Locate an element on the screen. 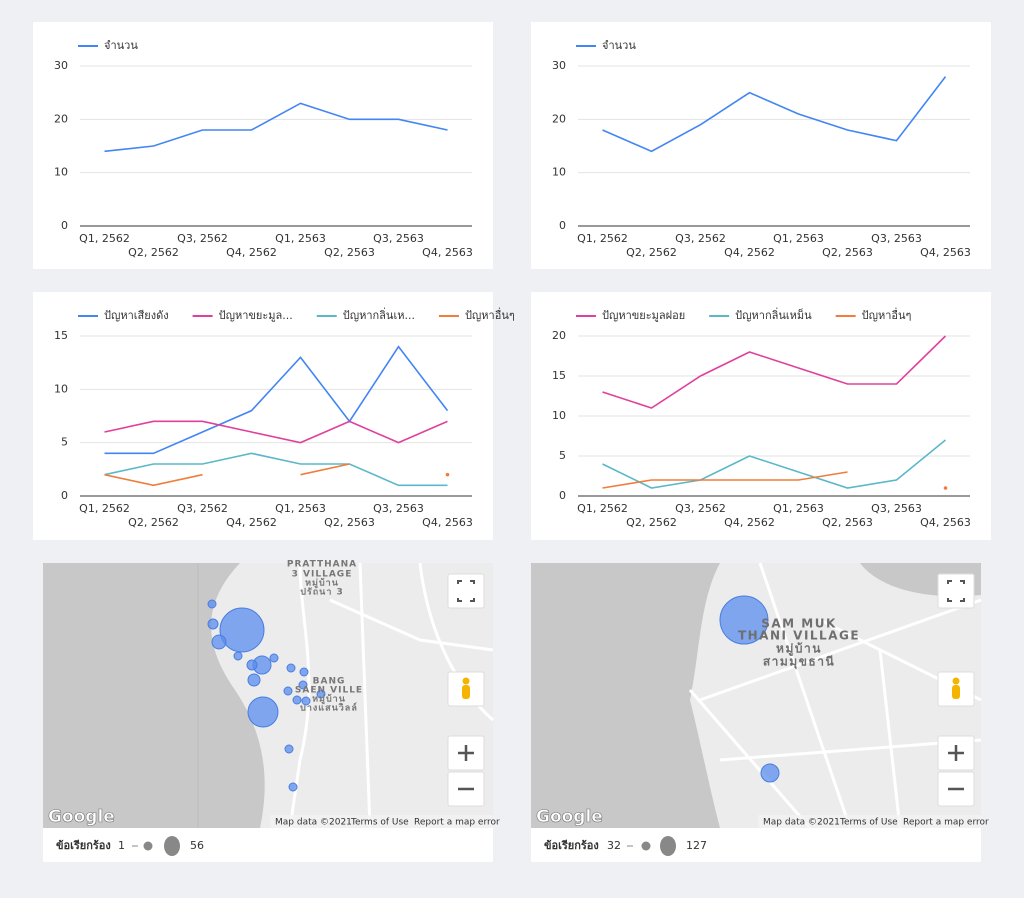 The height and width of the screenshot is (898, 1024). map-label: BANG is located at coordinates (329, 682).